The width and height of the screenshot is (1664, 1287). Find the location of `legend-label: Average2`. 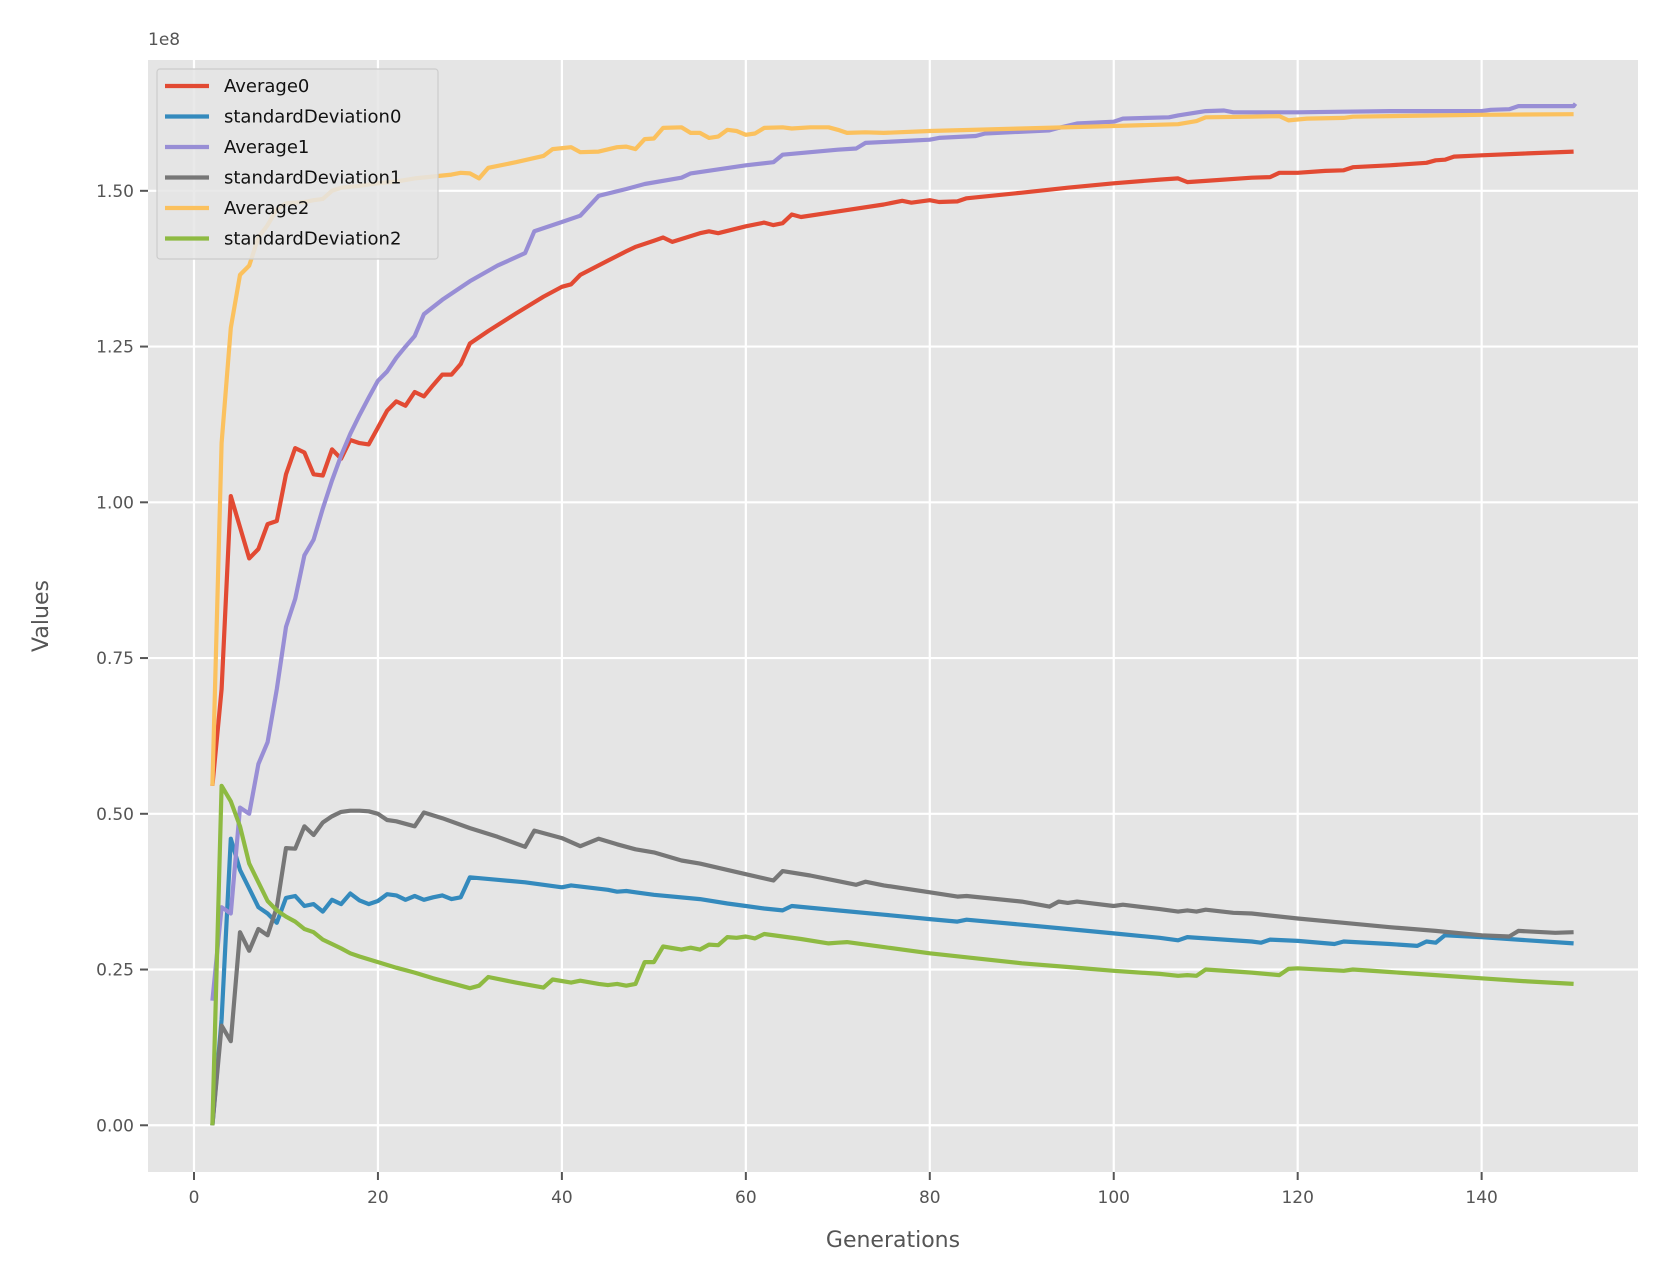

legend-label: Average2 is located at coordinates (266, 208).